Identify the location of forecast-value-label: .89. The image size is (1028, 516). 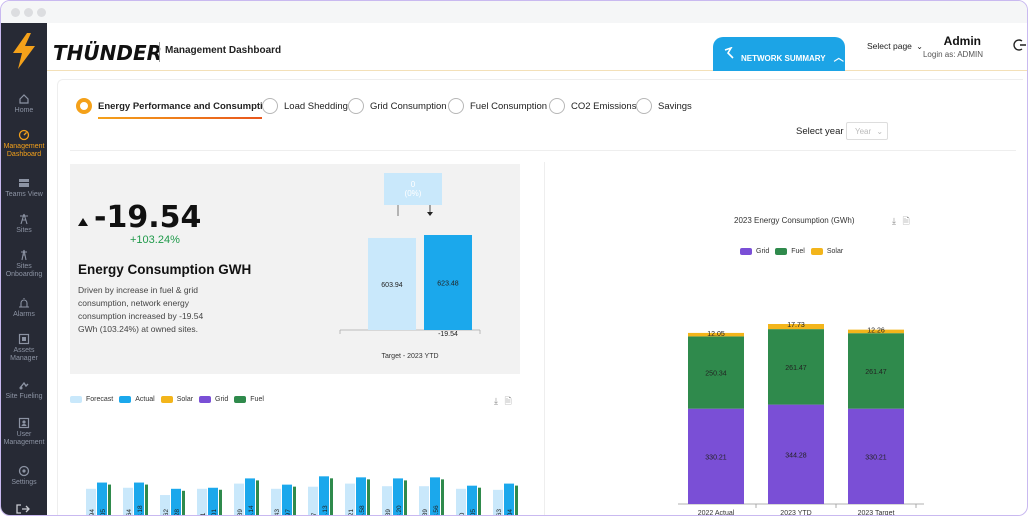
(240, 512).